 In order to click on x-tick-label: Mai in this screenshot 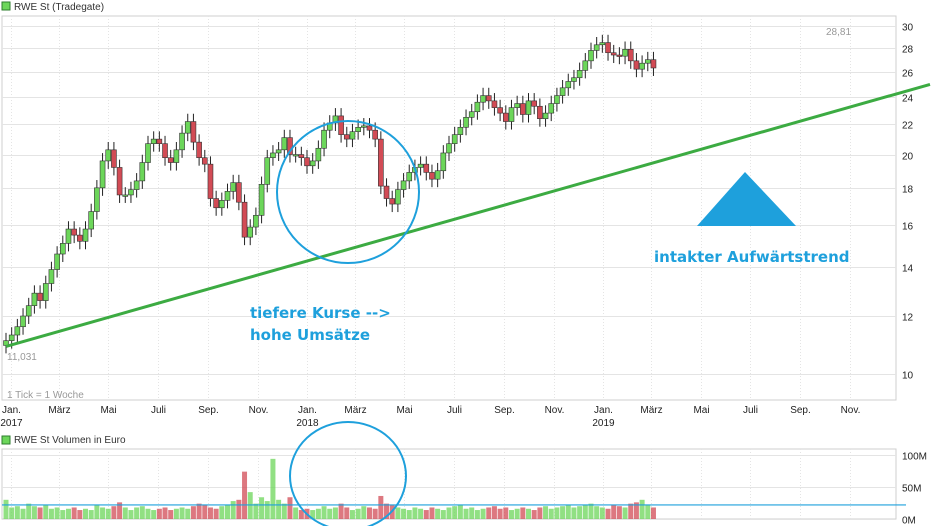, I will do `click(404, 410)`.